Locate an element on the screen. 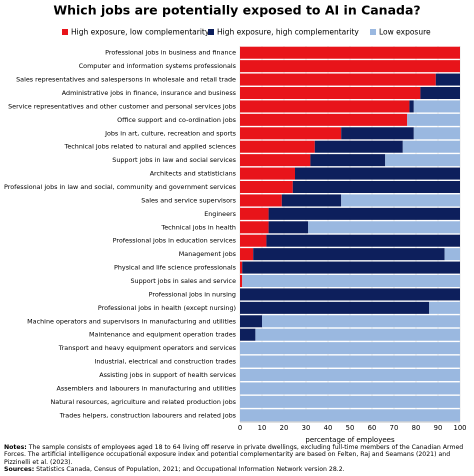  y-tick-label: Engineers is located at coordinates (220, 214).